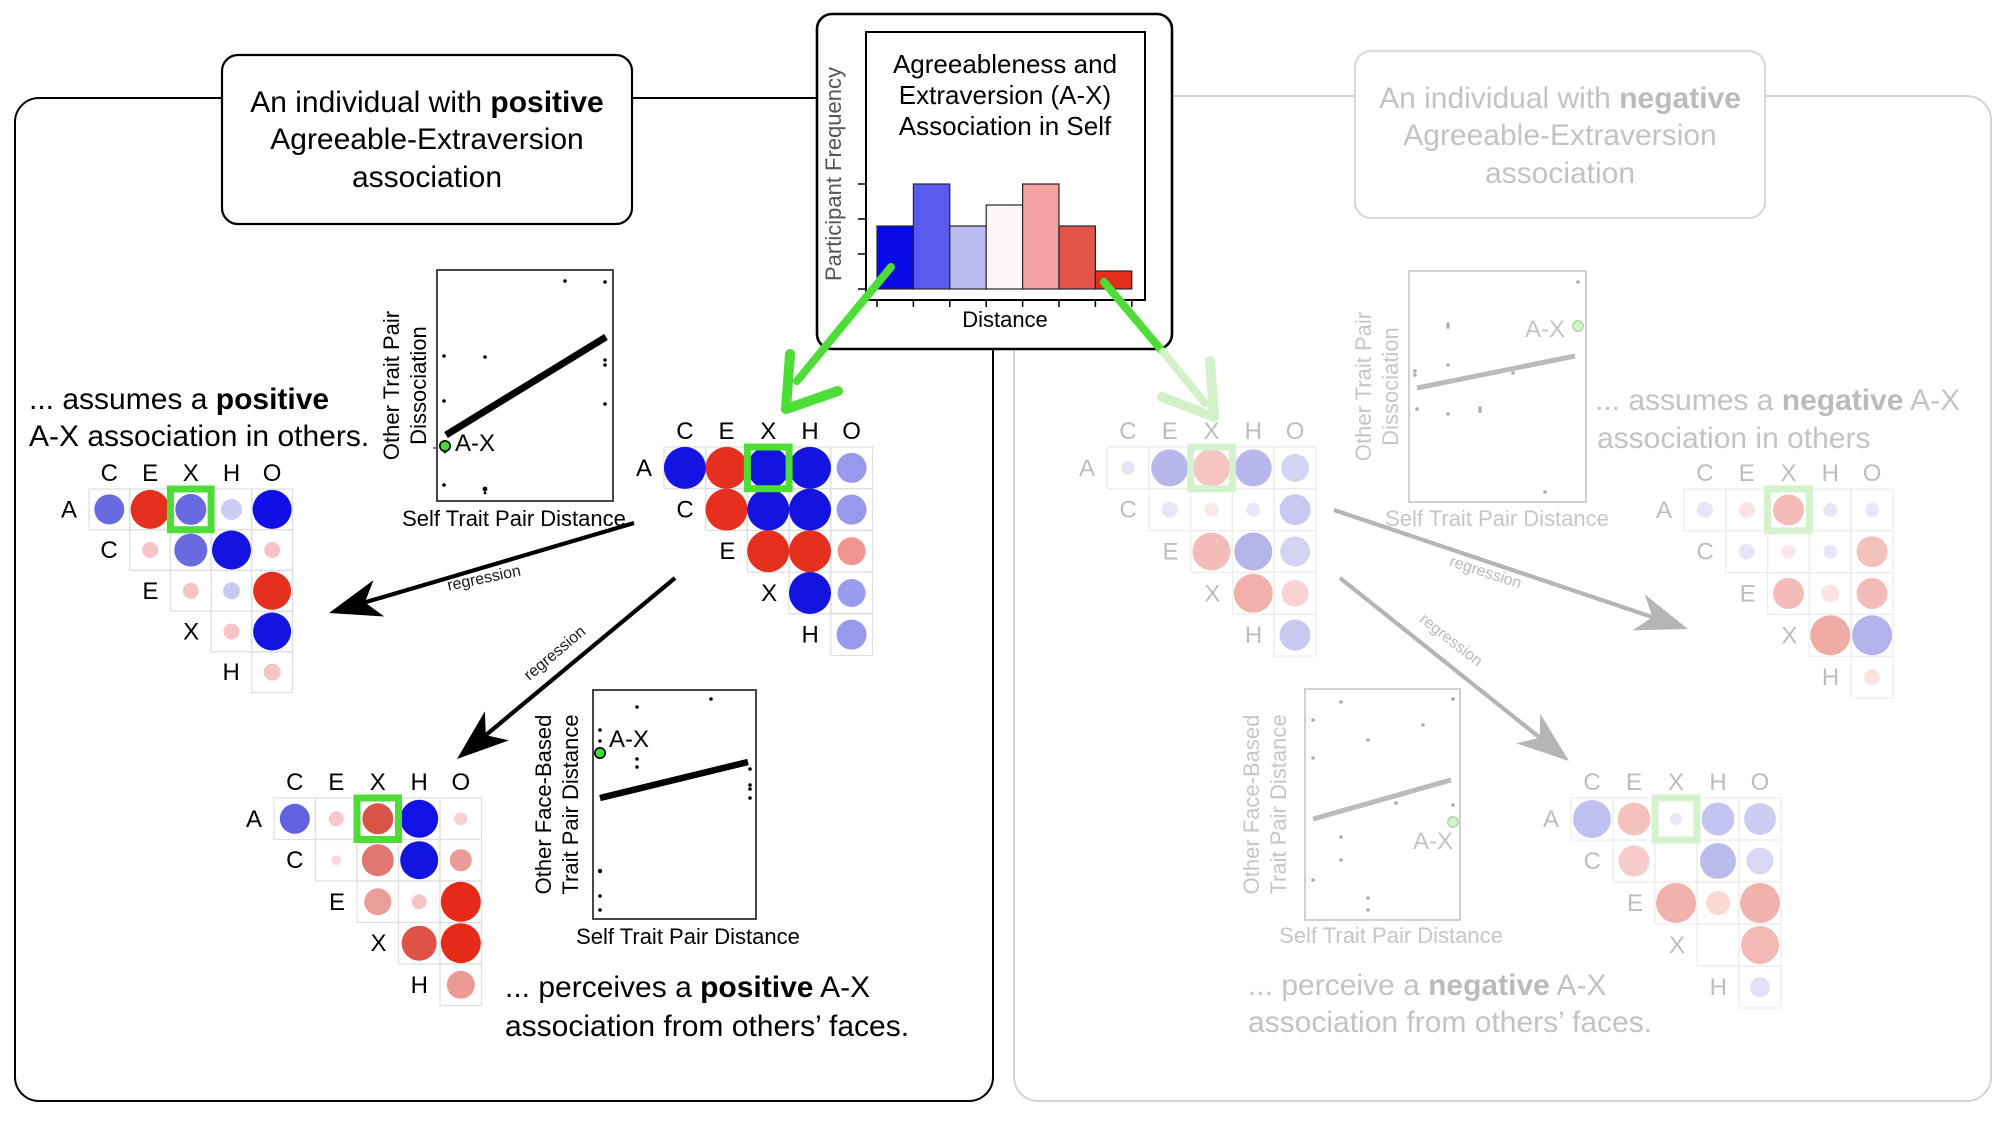 This screenshot has width=2000, height=1127. Describe the element at coordinates (1005, 319) in the screenshot. I see `svg-text: Distance` at that location.